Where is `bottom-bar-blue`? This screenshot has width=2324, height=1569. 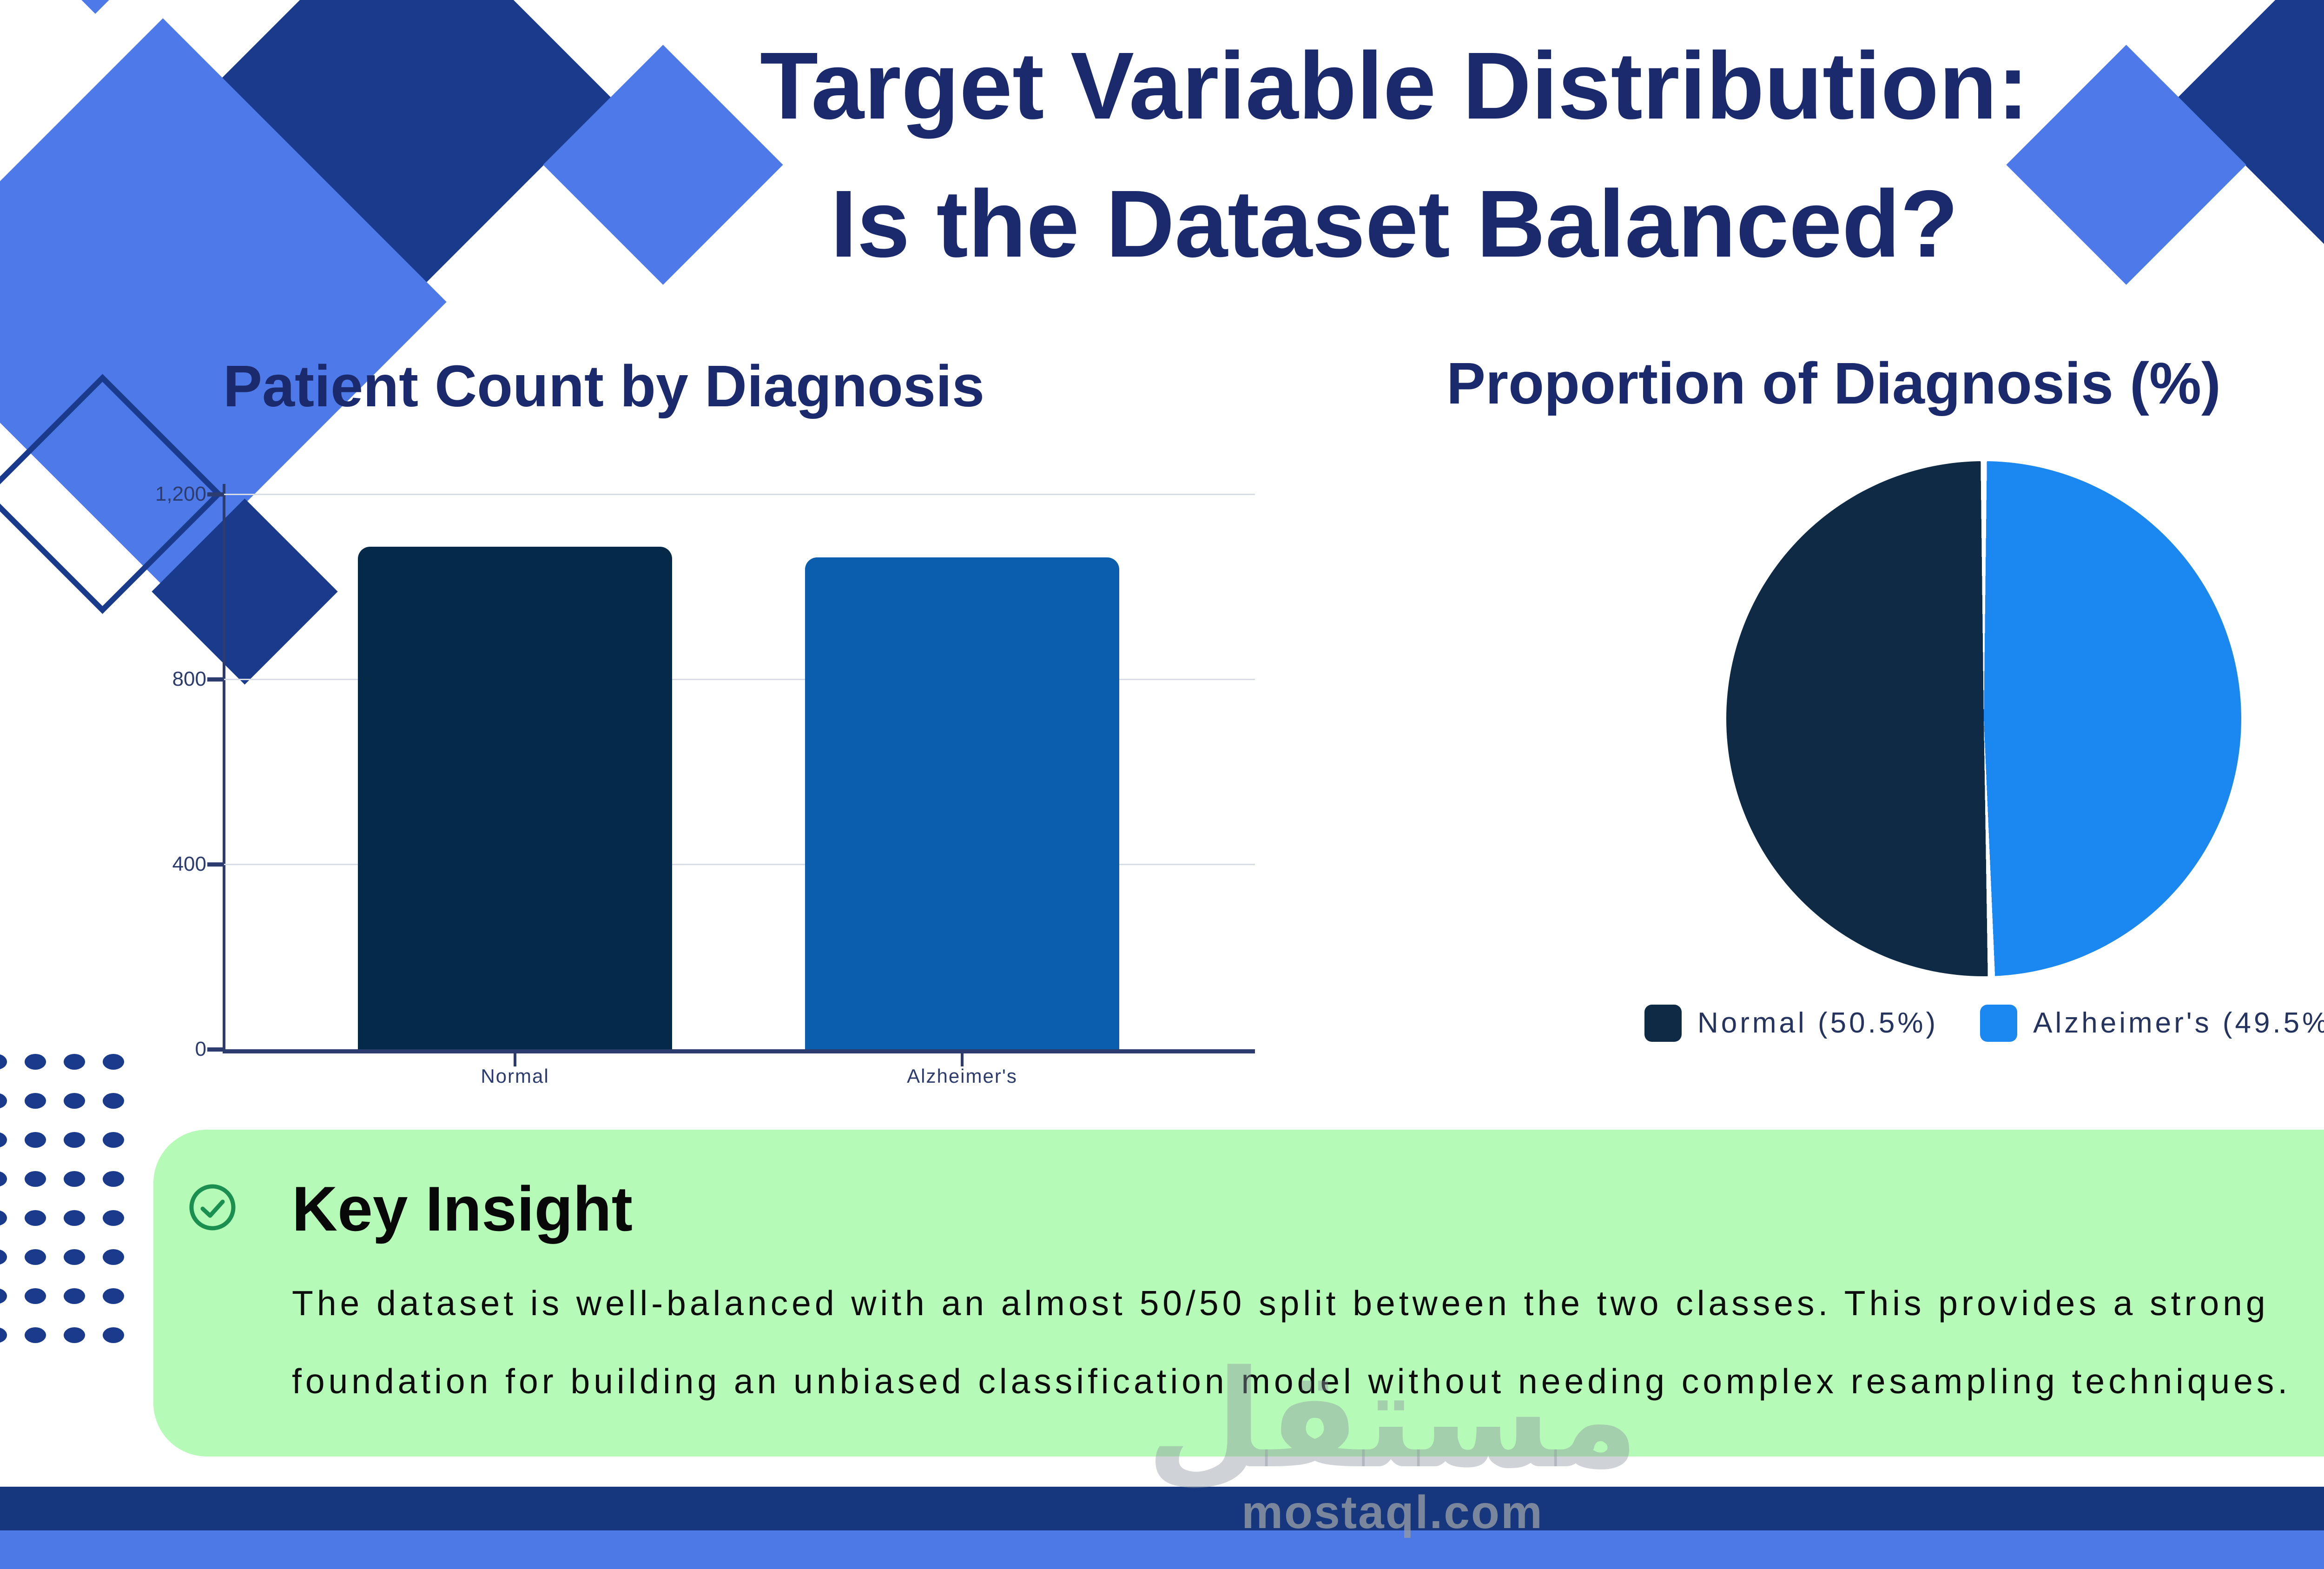
bottom-bar-blue is located at coordinates (1162, 1549).